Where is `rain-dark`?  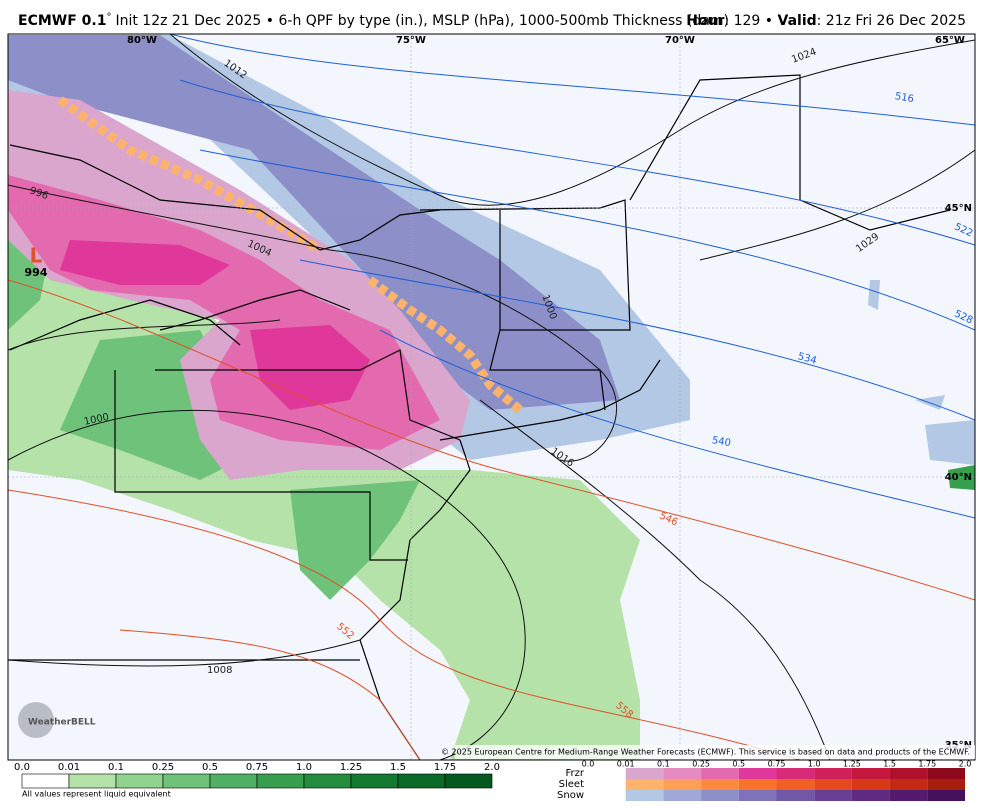 rain-dark is located at coordinates (961, 477).